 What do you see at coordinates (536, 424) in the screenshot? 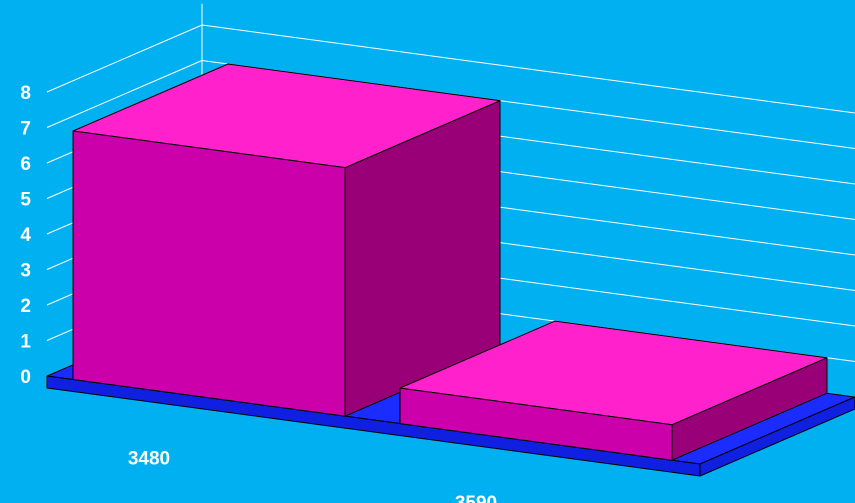
I see `bar-front` at bounding box center [536, 424].